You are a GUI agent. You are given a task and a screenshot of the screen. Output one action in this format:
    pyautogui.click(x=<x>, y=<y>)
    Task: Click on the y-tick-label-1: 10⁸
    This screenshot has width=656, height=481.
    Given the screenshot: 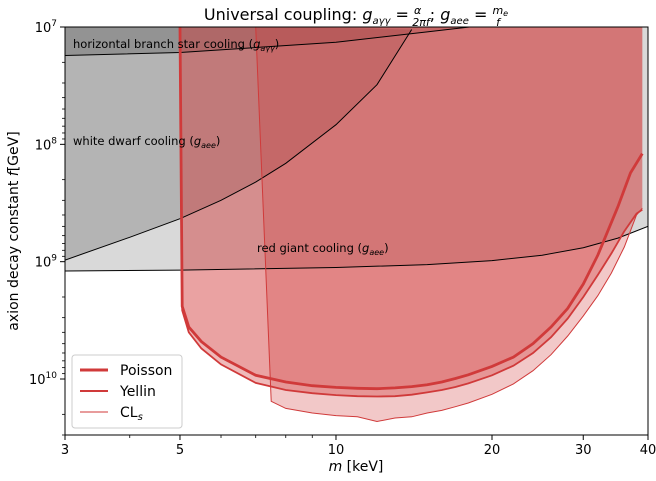 What is the action you would take?
    pyautogui.click(x=46, y=144)
    